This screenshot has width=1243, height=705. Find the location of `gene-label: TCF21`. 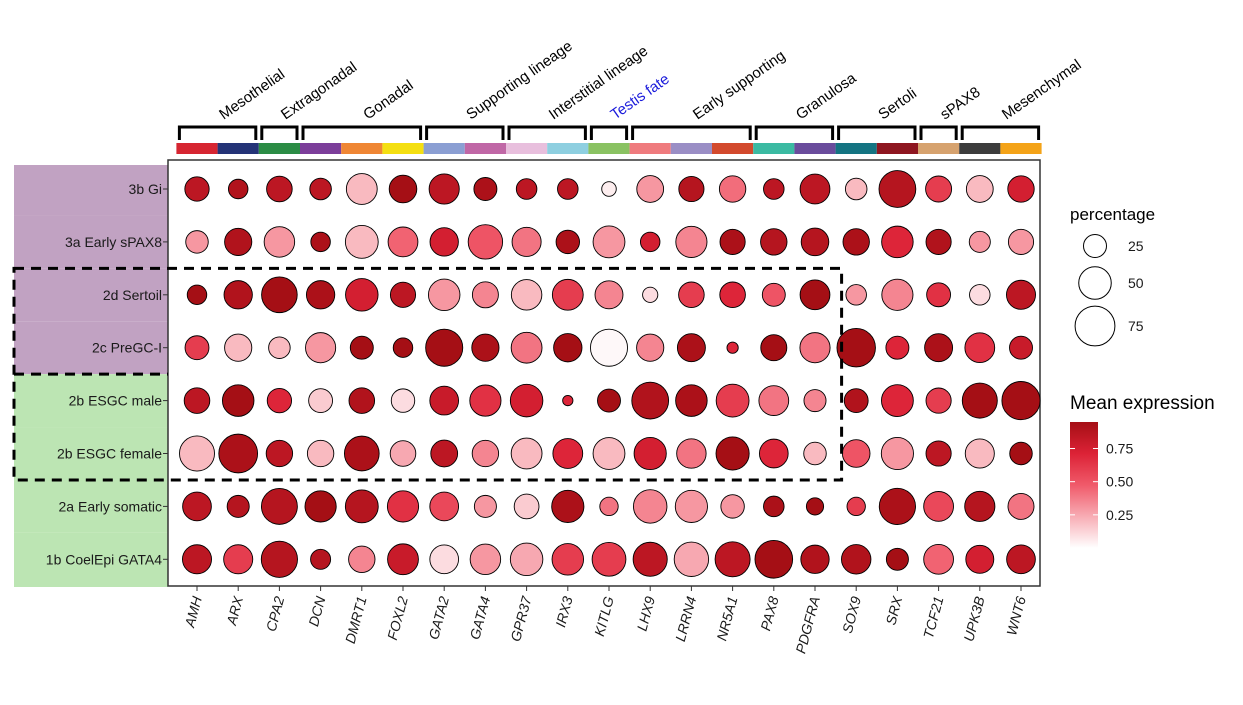

gene-label: TCF21 is located at coordinates (933, 617).